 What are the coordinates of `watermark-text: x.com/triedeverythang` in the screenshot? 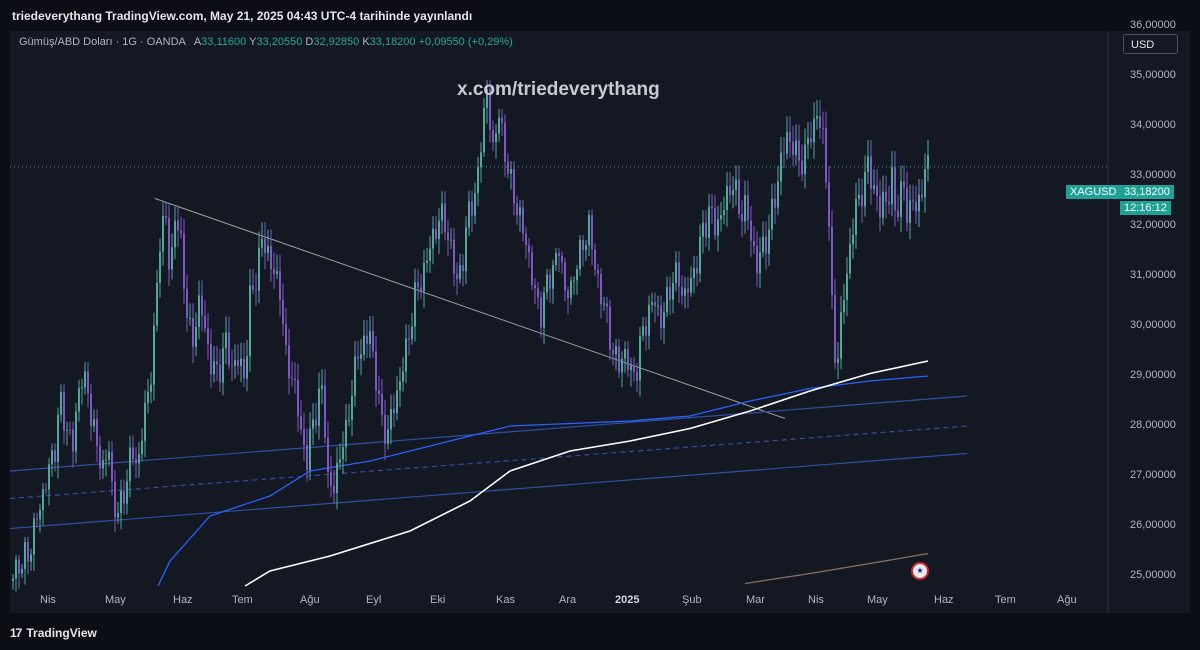 It's located at (558, 89).